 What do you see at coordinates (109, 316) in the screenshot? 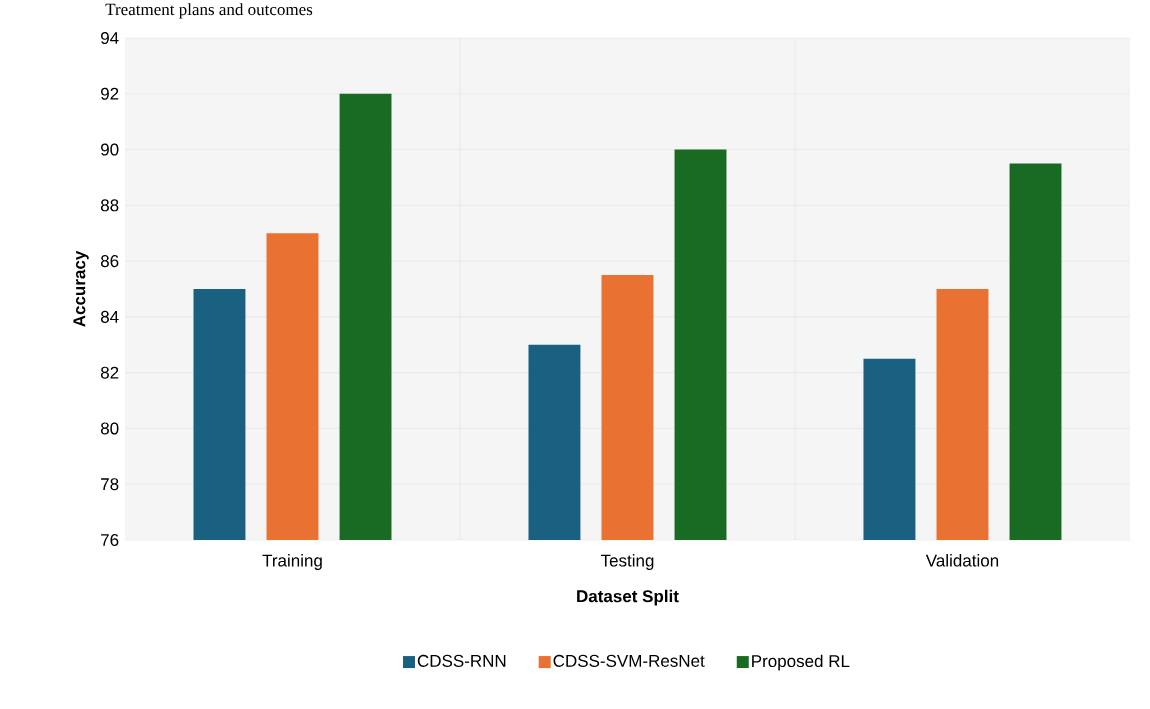
I see `y-tick-label: 84` at bounding box center [109, 316].